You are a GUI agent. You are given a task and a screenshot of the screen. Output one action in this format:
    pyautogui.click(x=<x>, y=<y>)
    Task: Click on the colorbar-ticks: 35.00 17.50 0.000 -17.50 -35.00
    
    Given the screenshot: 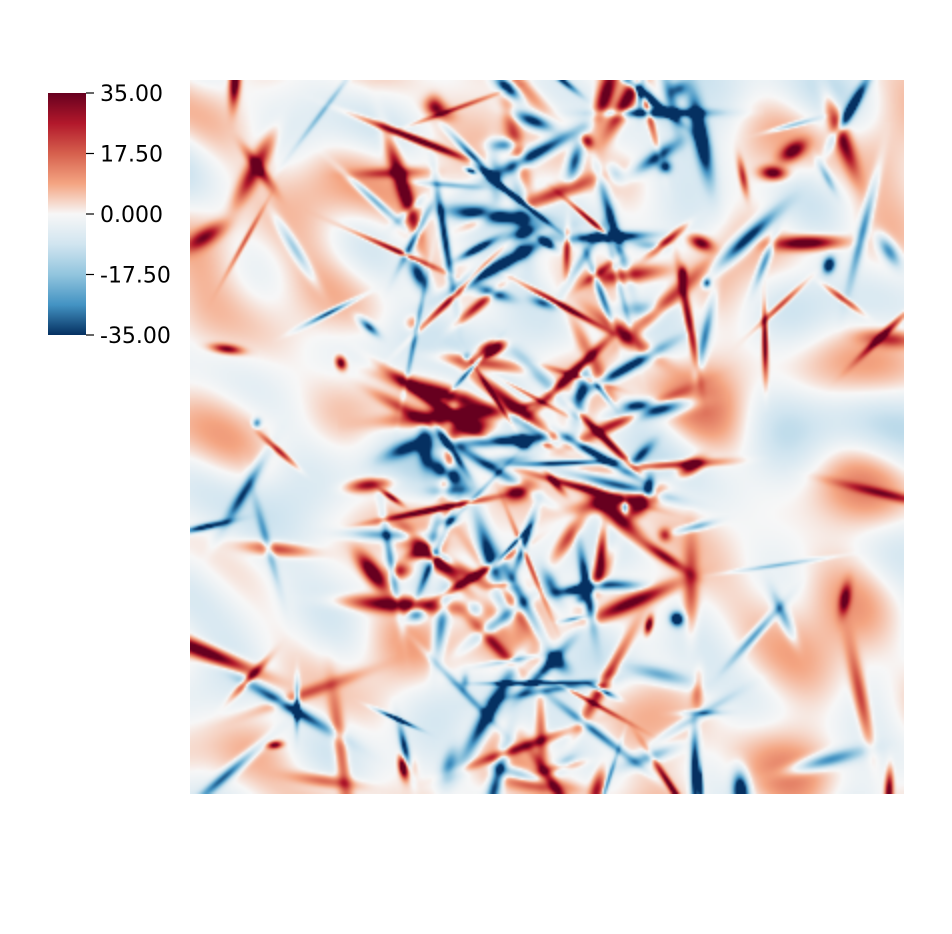 What is the action you would take?
    pyautogui.click(x=128, y=215)
    